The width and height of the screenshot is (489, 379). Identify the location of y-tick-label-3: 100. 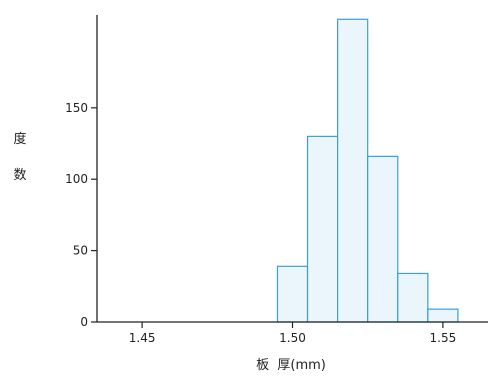
(76, 179).